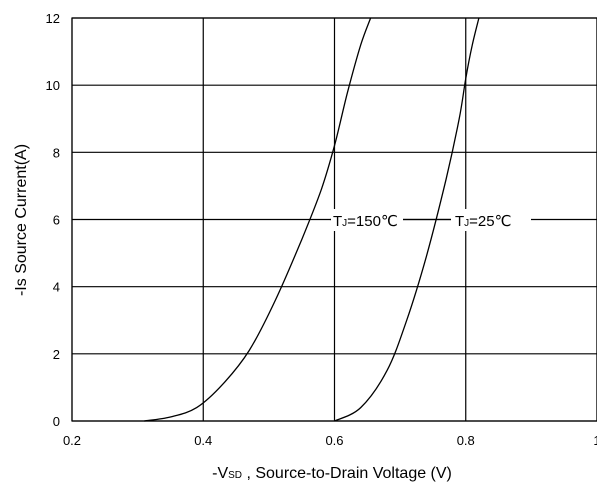 The width and height of the screenshot is (597, 491). Describe the element at coordinates (56, 421) in the screenshot. I see `y-tick-label-0: 0` at that location.